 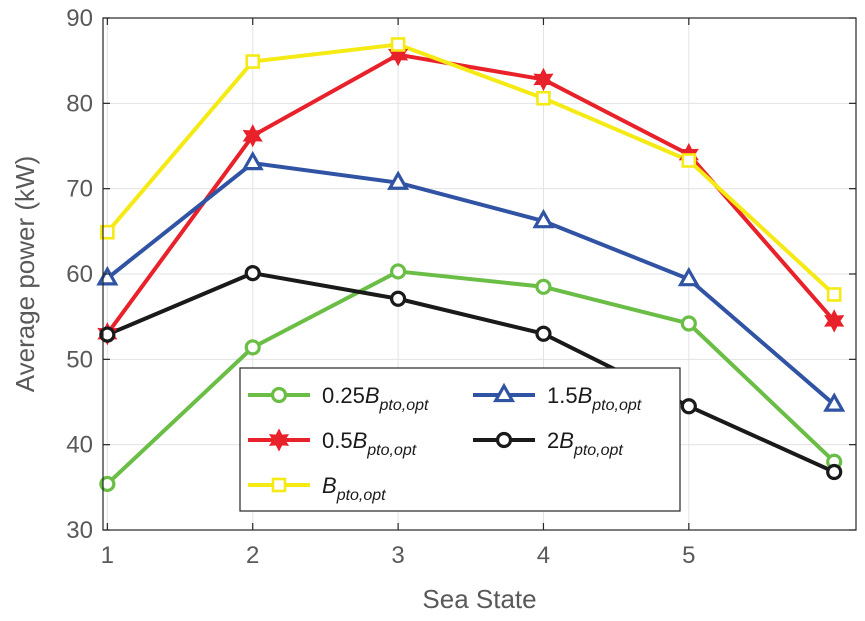 I want to click on y-tick-label: 90, so click(x=79, y=18).